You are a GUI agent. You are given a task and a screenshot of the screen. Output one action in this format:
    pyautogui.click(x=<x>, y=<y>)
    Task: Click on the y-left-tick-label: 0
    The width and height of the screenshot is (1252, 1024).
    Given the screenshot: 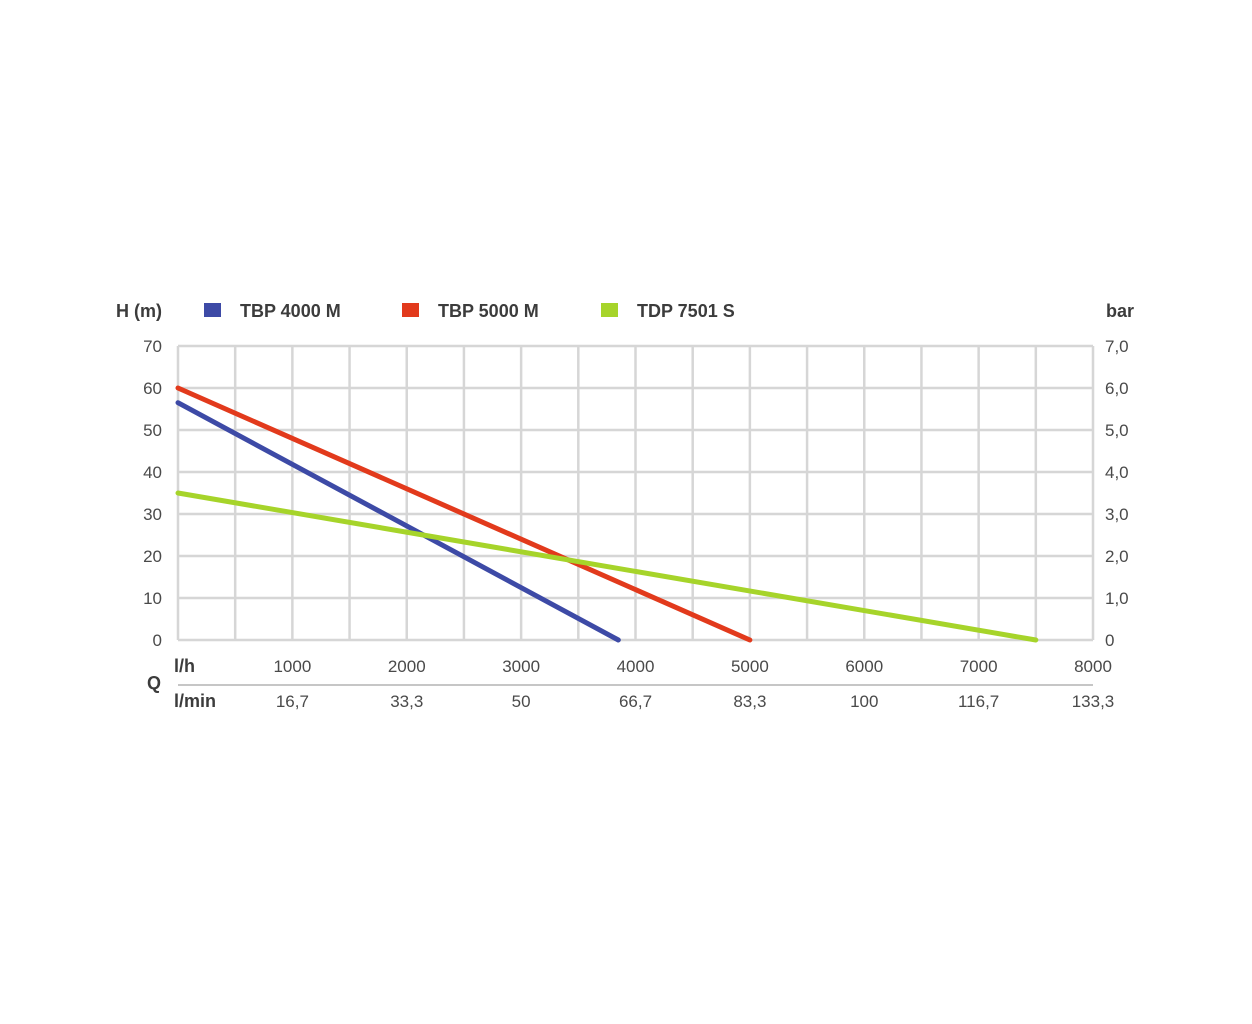 What is the action you would take?
    pyautogui.click(x=157, y=640)
    